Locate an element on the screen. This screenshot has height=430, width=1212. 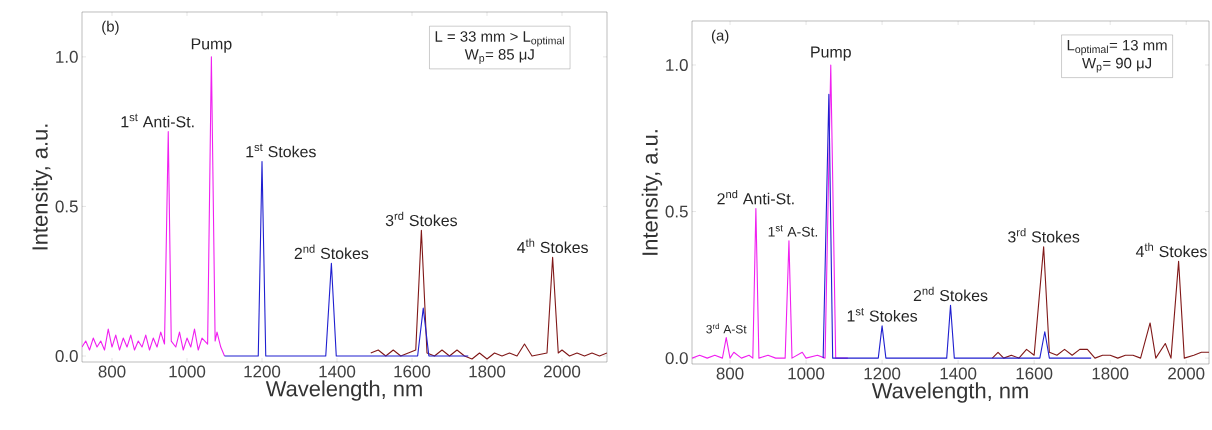
annotation: 1$^{st}$ Anti-St. is located at coordinates (157, 120).